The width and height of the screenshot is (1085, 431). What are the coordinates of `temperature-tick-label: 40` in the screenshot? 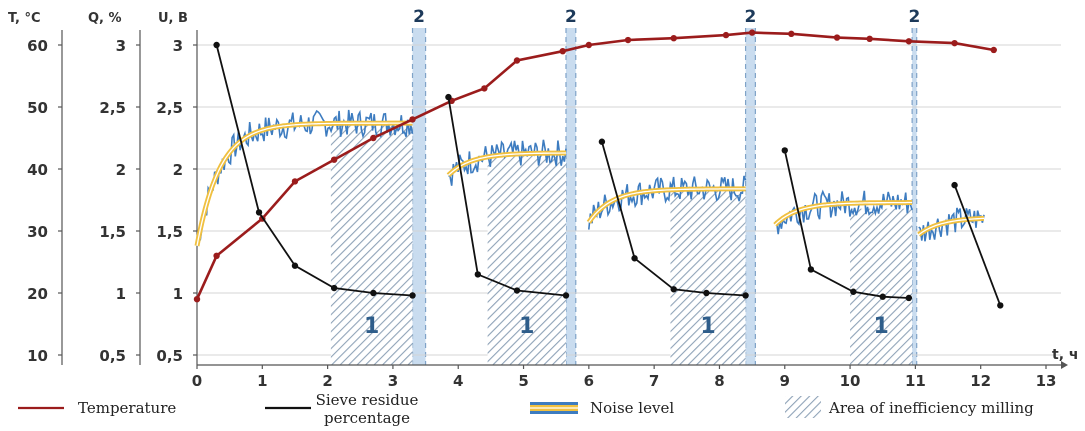 It's located at (37, 170).